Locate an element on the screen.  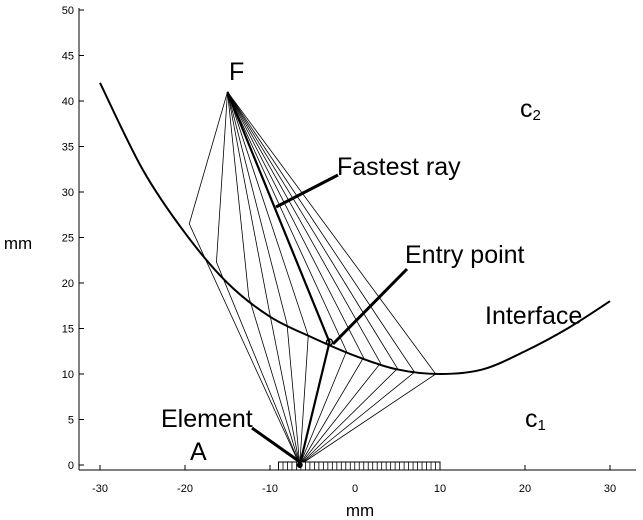
y-tick-label: 5 is located at coordinates (71, 421).